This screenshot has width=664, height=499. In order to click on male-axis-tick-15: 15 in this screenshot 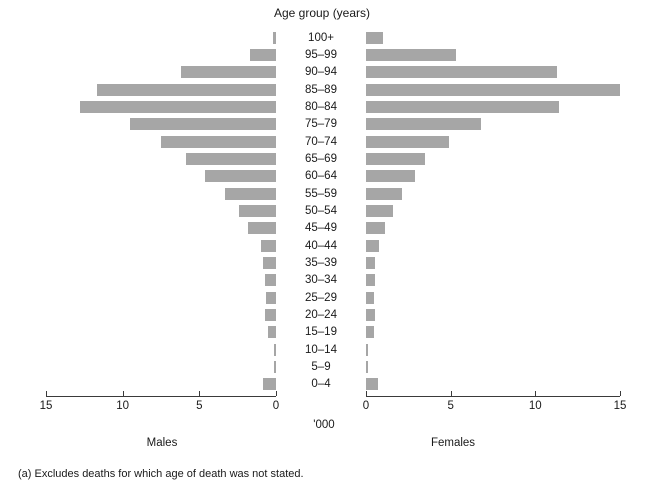, I will do `click(46, 406)`.